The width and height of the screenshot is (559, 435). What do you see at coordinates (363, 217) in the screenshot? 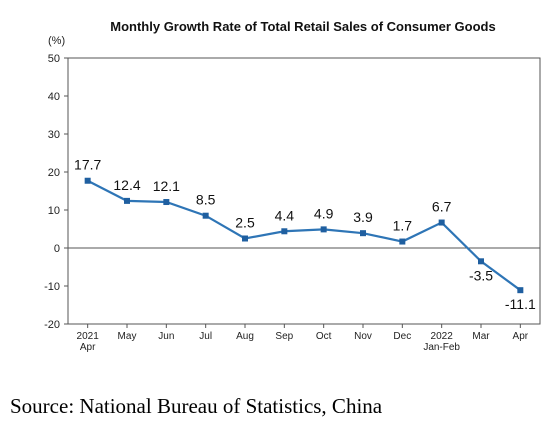
I see `data-label: 3.9` at bounding box center [363, 217].